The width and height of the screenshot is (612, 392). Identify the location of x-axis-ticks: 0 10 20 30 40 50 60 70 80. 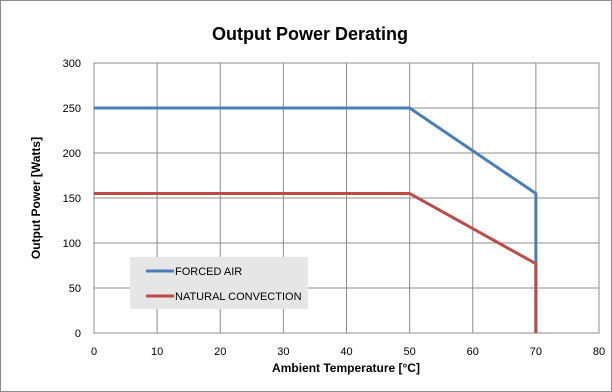
(348, 352).